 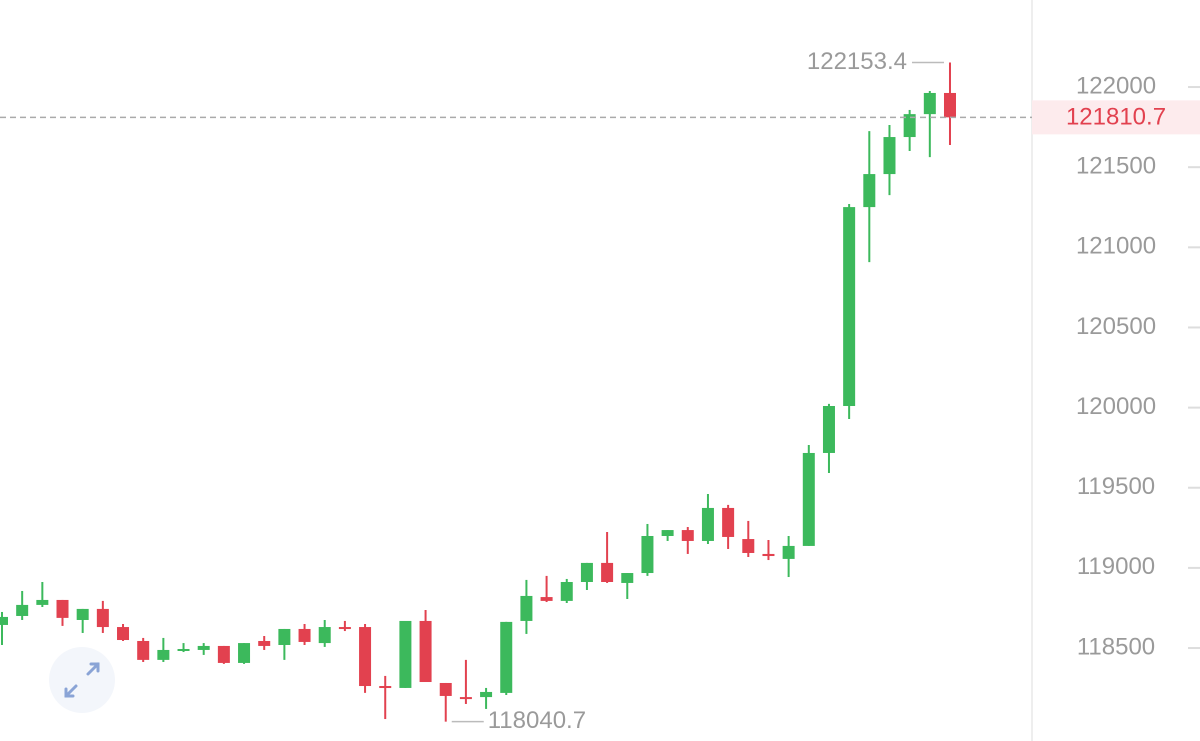 I want to click on expand-button, so click(x=82, y=680).